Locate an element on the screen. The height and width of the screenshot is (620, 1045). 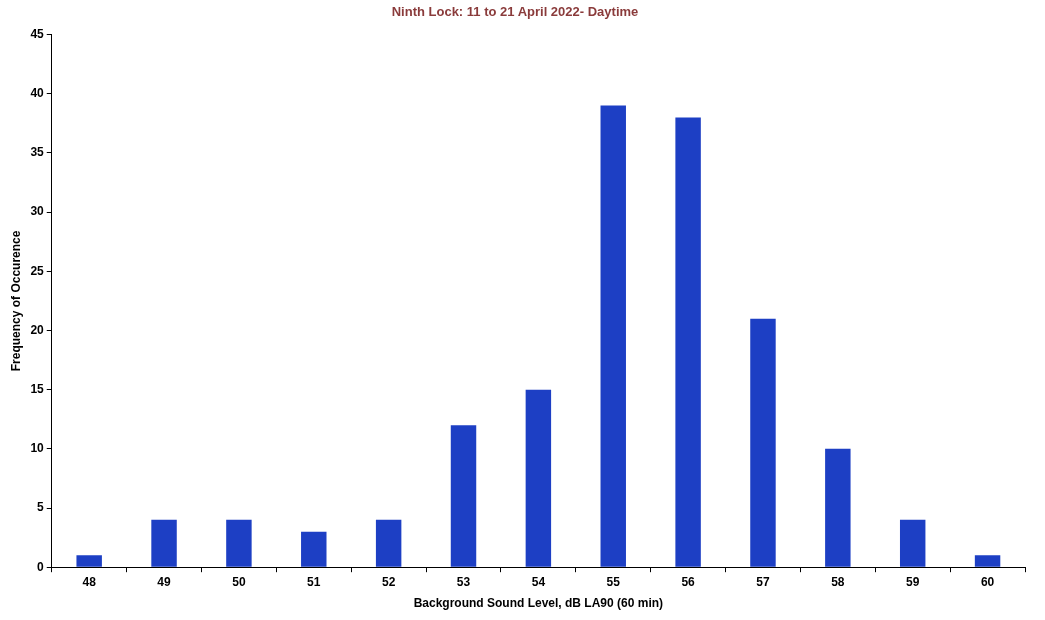
y-axis-title: Frequency of Occurence is located at coordinates (15, 301).